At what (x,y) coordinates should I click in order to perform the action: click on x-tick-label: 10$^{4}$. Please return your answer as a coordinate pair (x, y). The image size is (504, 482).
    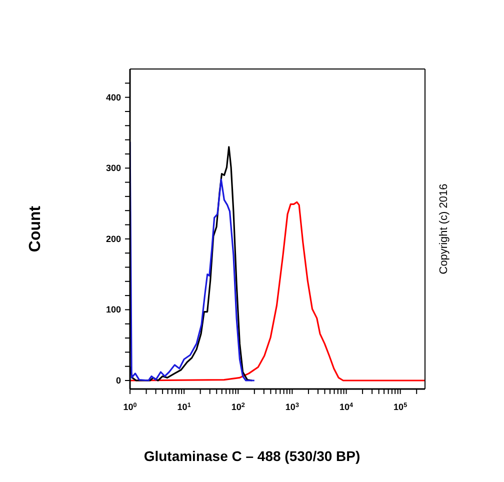
    Looking at the image, I should click on (346, 407).